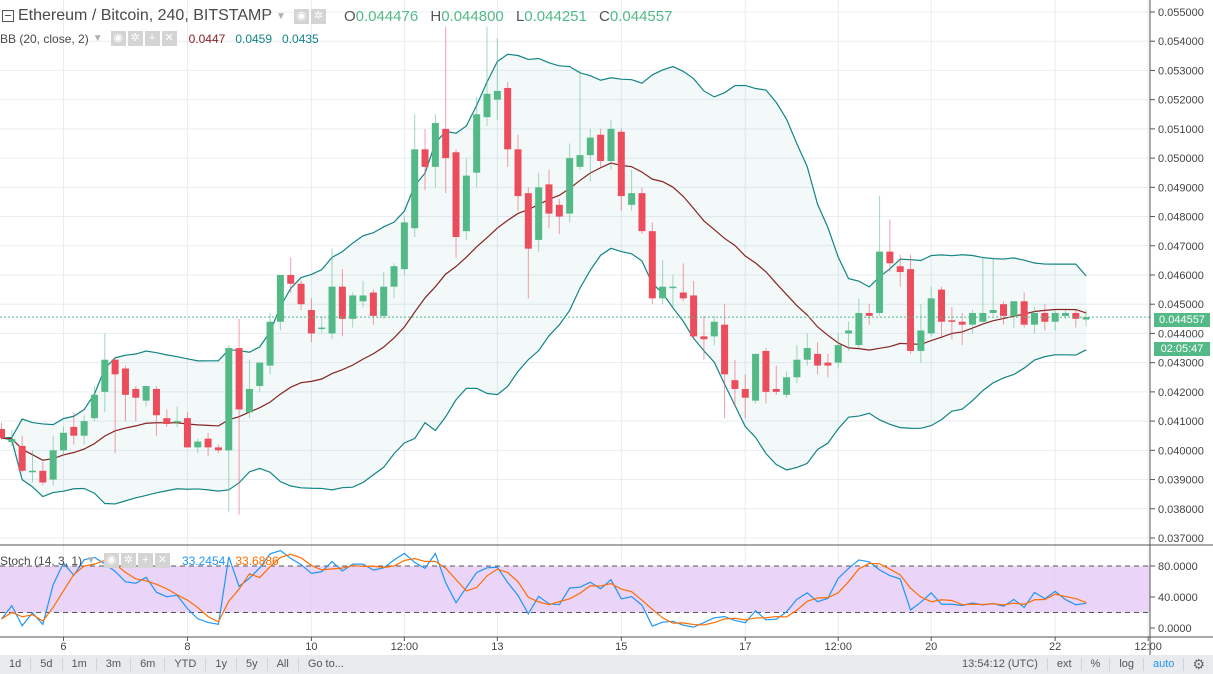 This screenshot has width=1213, height=674. I want to click on log-toggle: log, so click(1127, 664).